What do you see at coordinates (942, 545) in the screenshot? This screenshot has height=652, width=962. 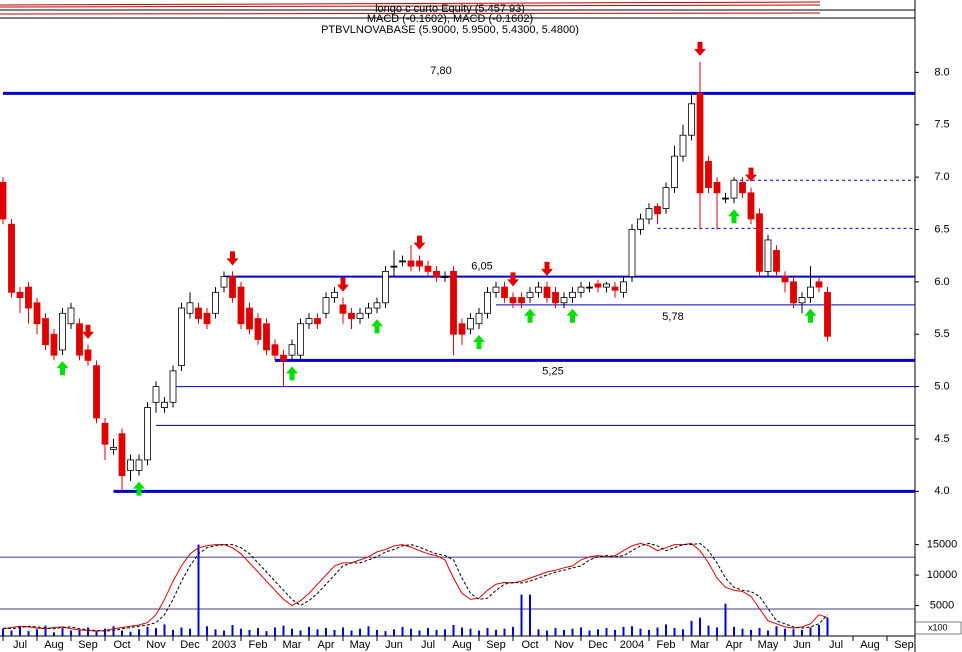 I see `y2-tick-label: 15000` at bounding box center [942, 545].